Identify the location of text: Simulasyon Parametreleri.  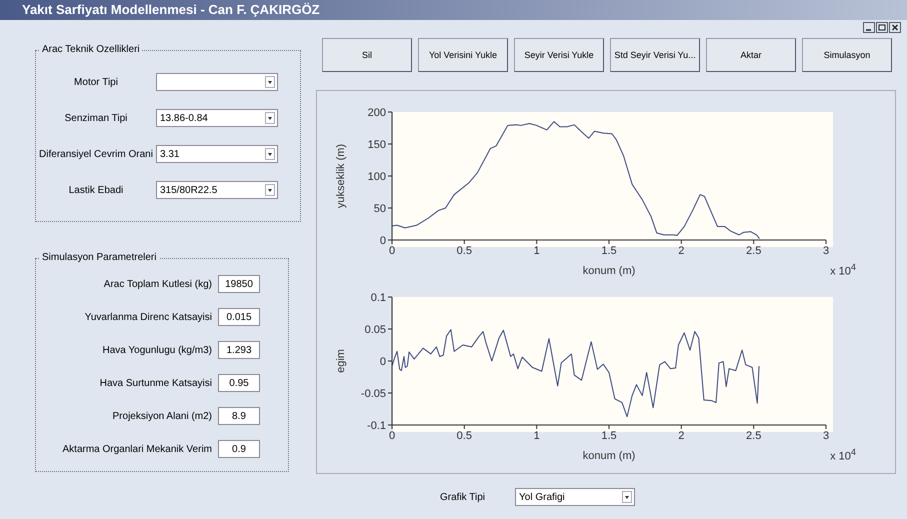
(99, 257).